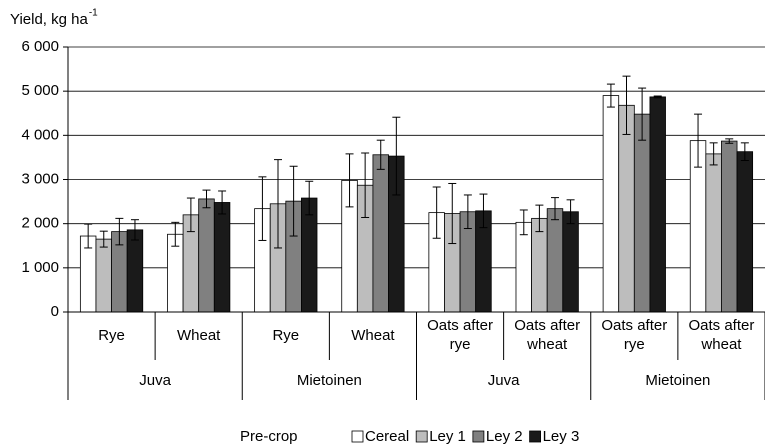  I want to click on legend-label: Cereal, so click(387, 436).